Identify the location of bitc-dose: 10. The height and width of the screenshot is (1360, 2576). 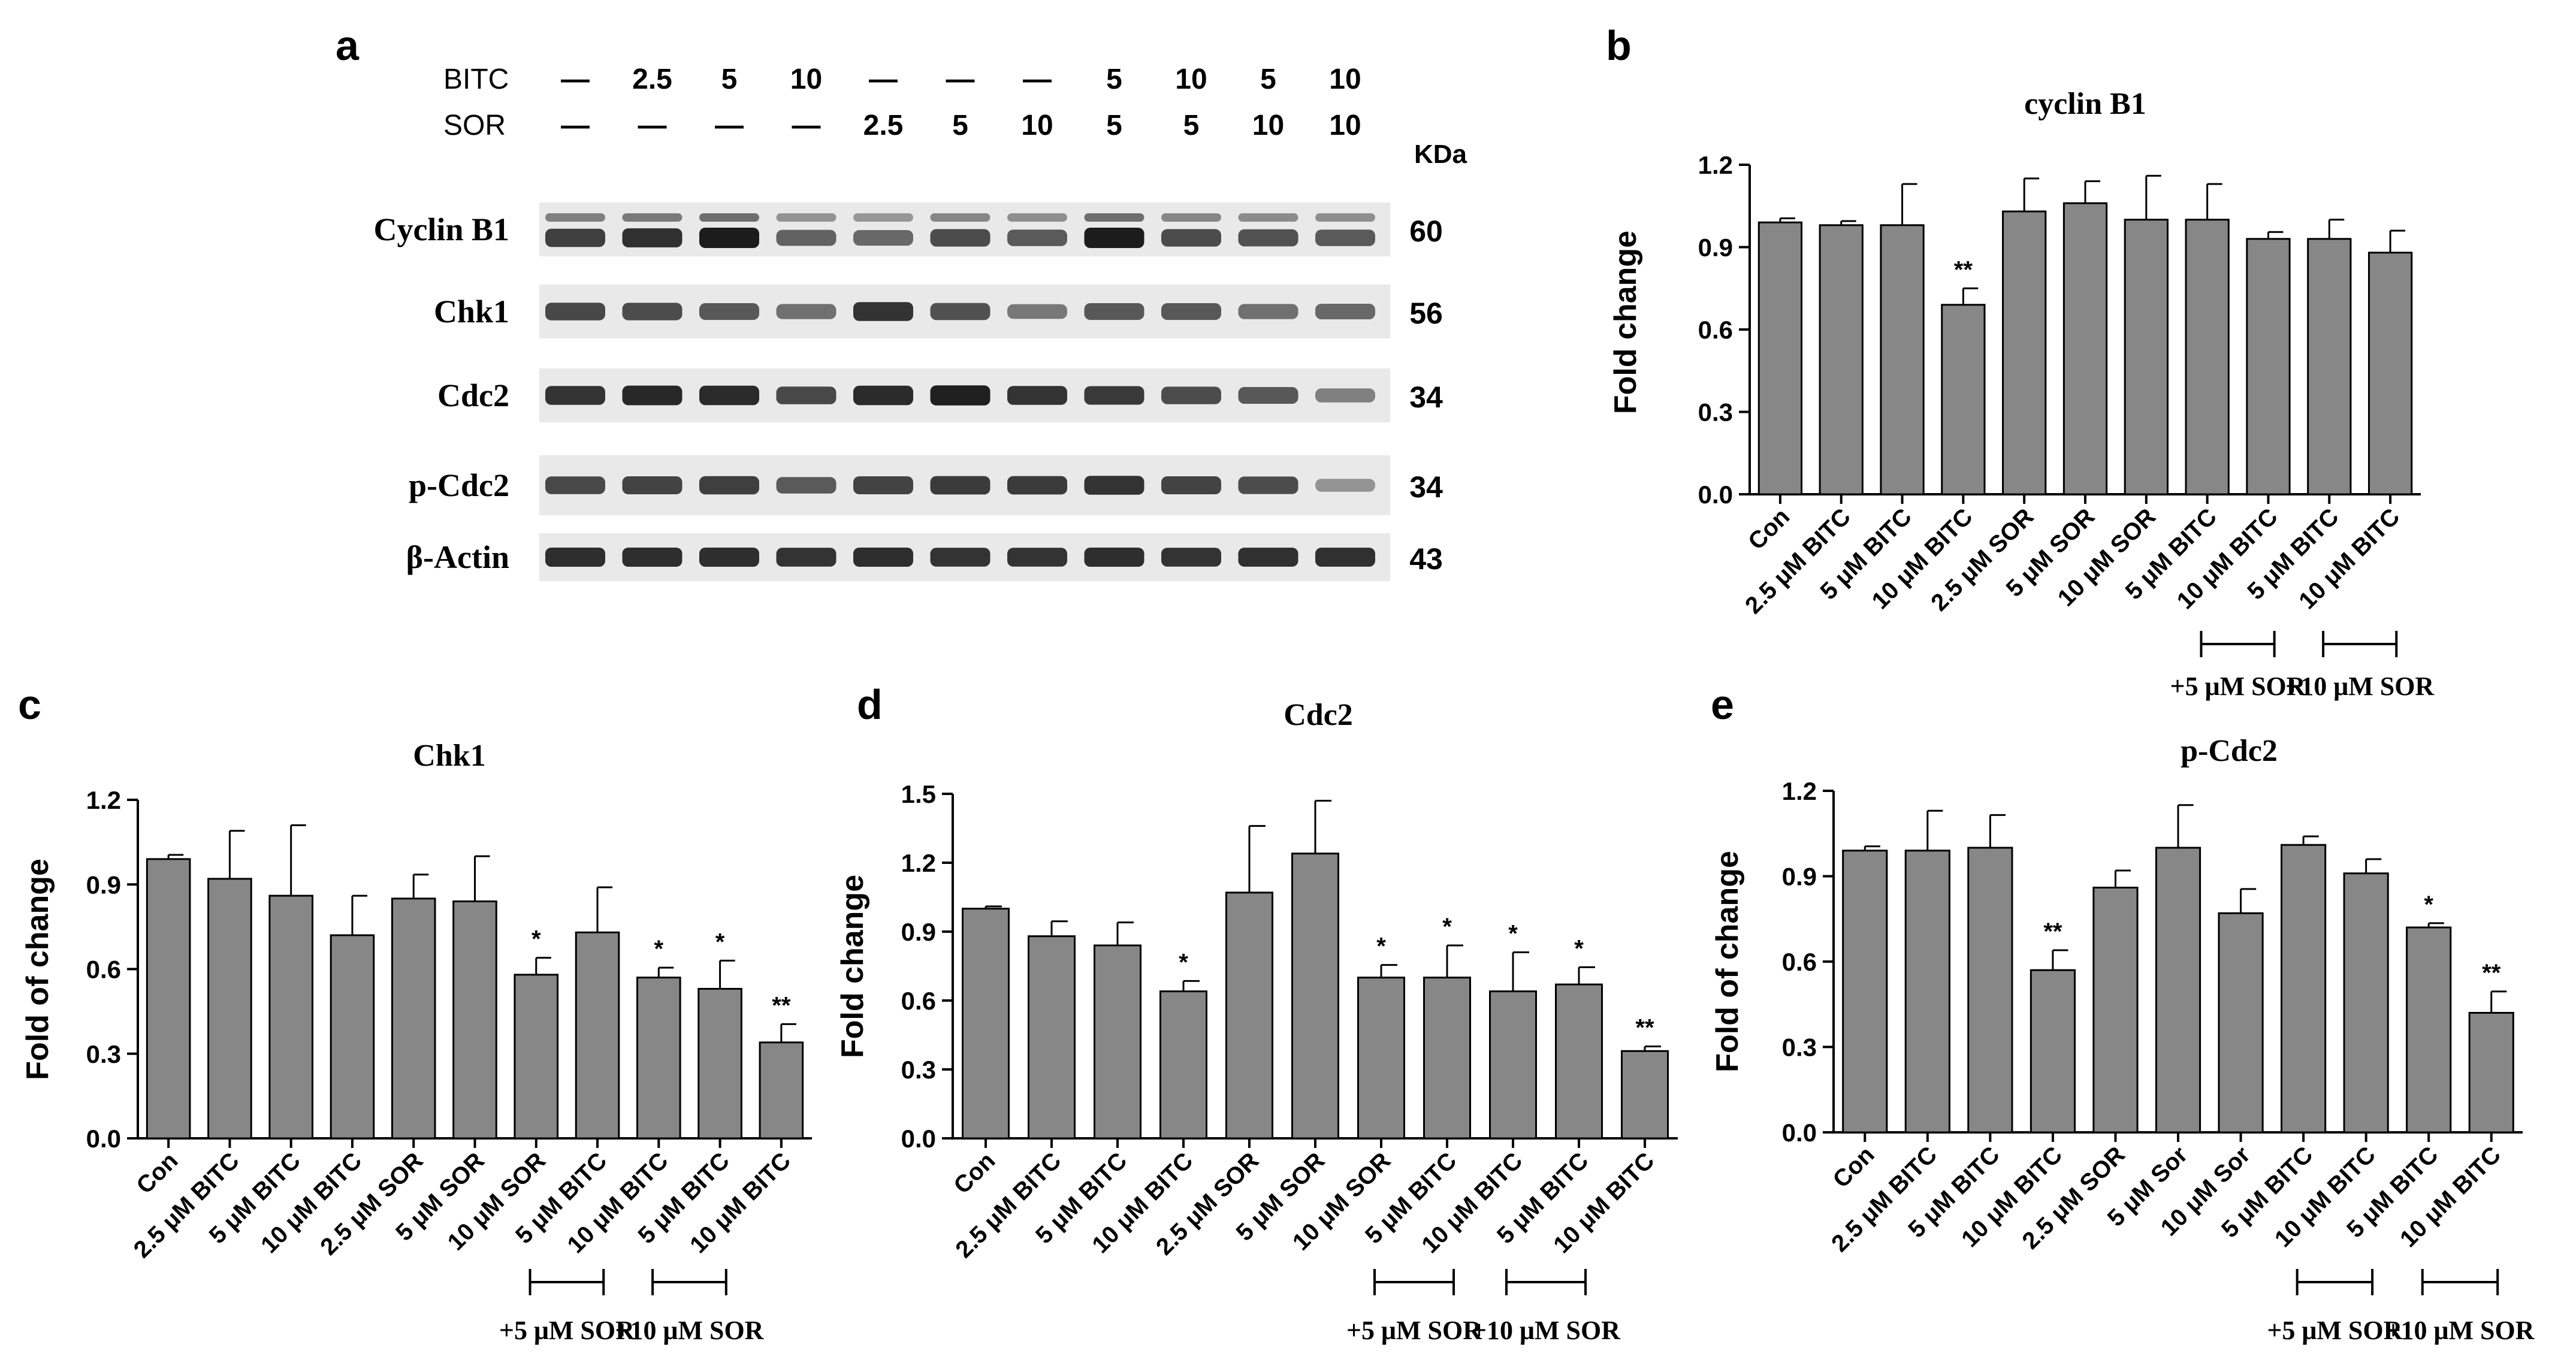
(1345, 79).